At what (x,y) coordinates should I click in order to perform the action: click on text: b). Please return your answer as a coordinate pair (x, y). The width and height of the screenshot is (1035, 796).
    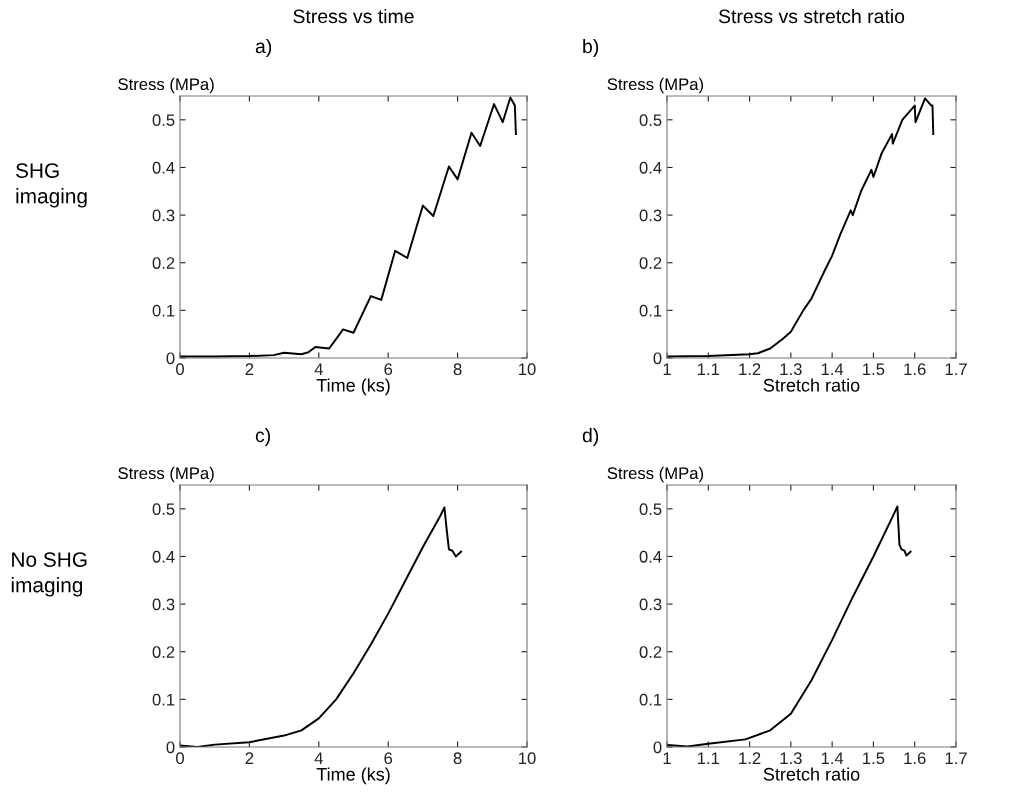
    Looking at the image, I should click on (591, 48).